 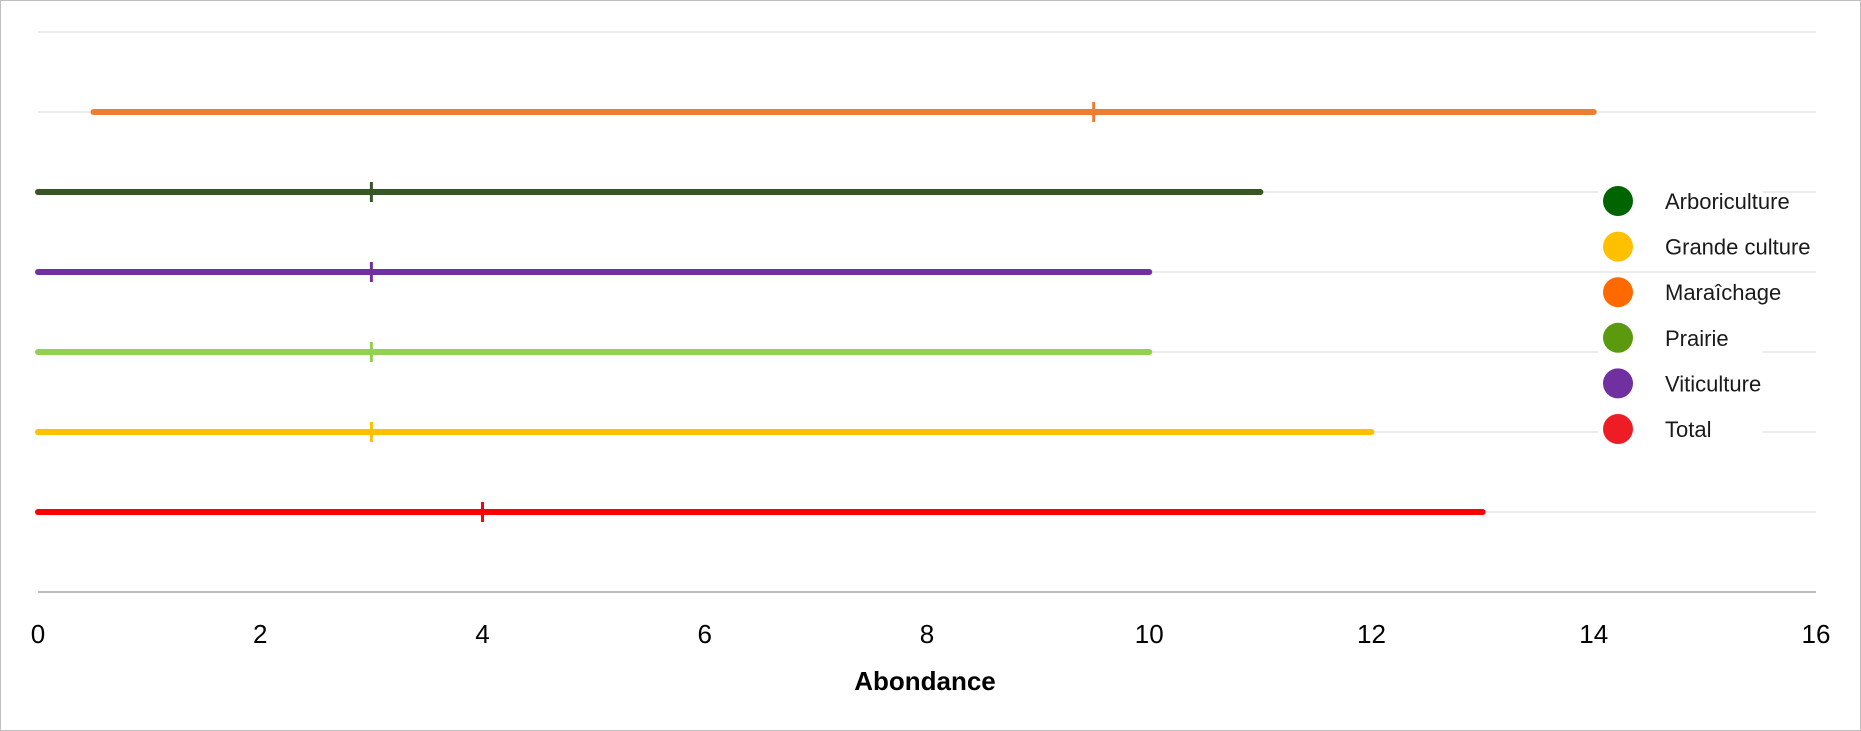 I want to click on legend-item: Viticulture, so click(x=1680, y=383).